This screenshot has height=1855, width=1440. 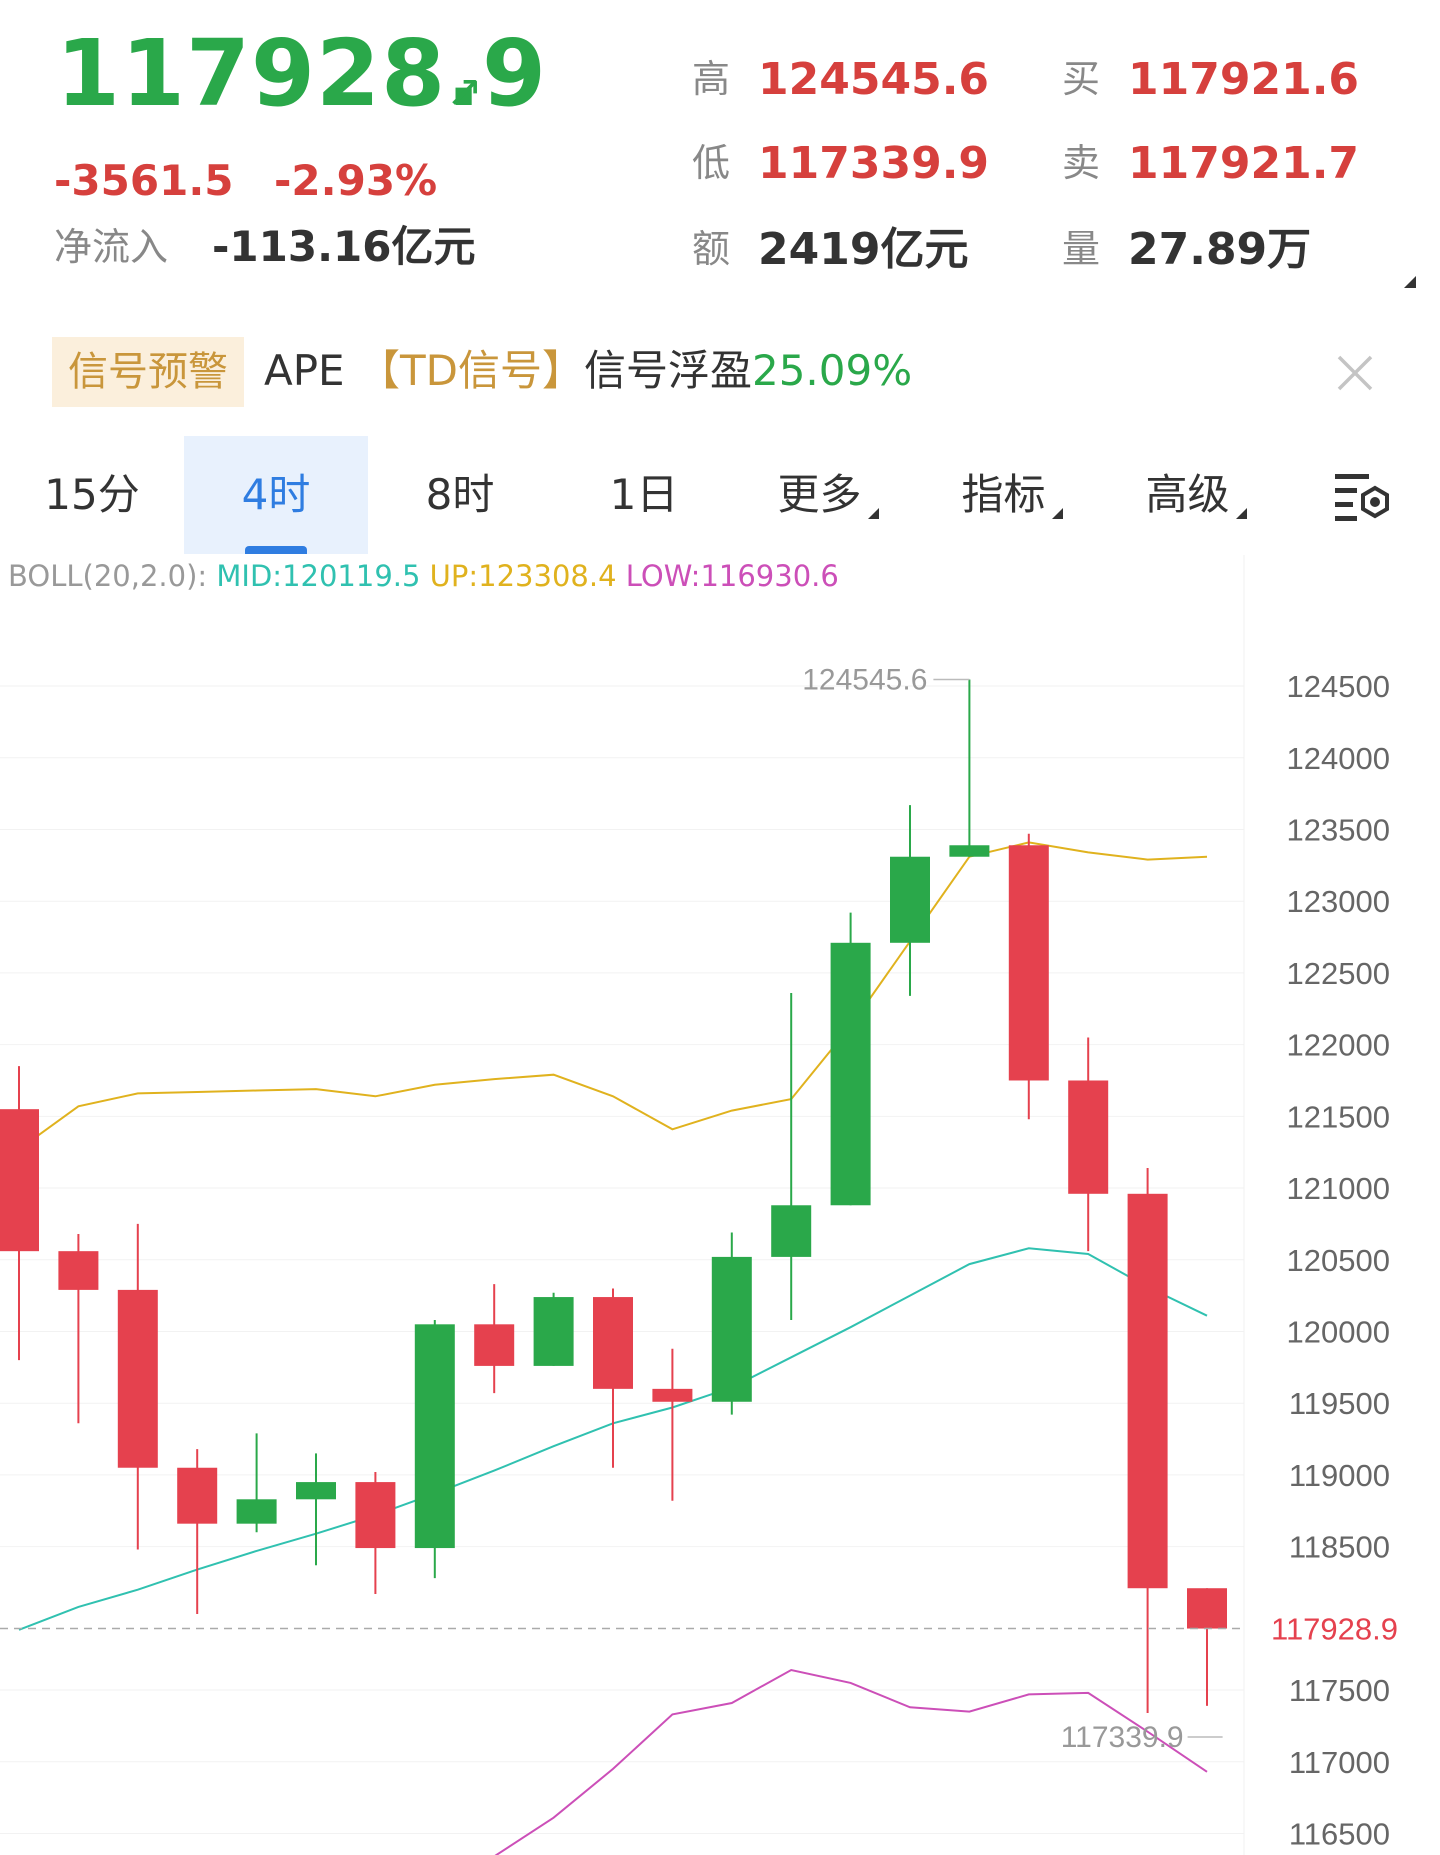 I want to click on last-price-label-bg, so click(x=1345, y=1628).